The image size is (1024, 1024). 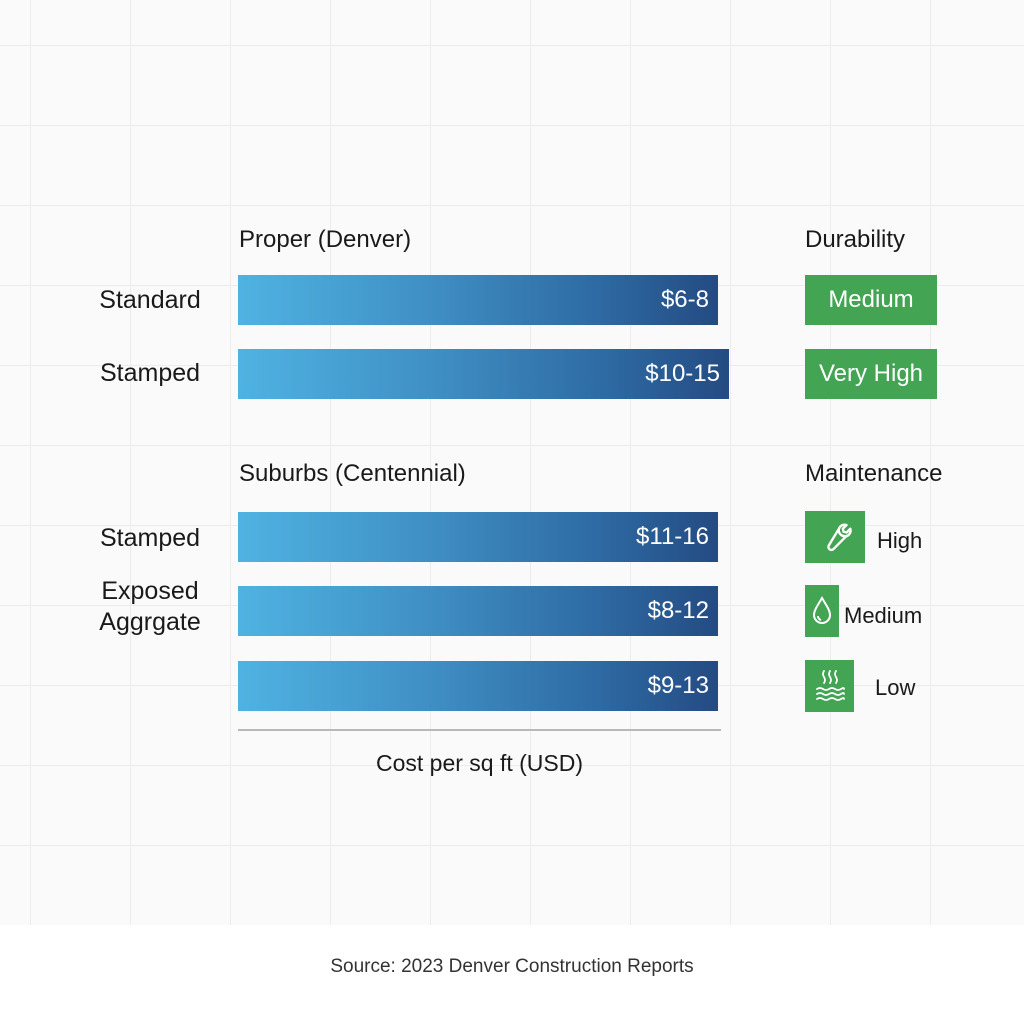 I want to click on maintenance-label: High, so click(x=900, y=540).